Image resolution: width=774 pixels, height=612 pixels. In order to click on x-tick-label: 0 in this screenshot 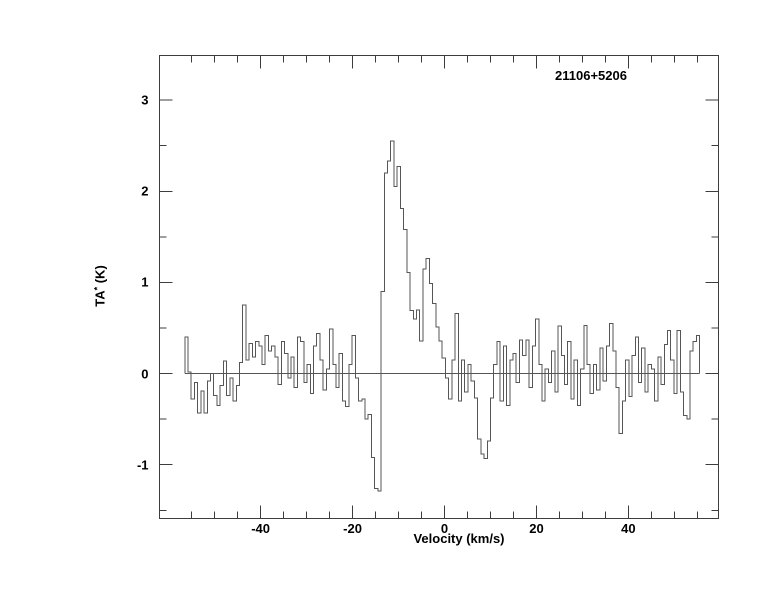, I will do `click(444, 528)`.